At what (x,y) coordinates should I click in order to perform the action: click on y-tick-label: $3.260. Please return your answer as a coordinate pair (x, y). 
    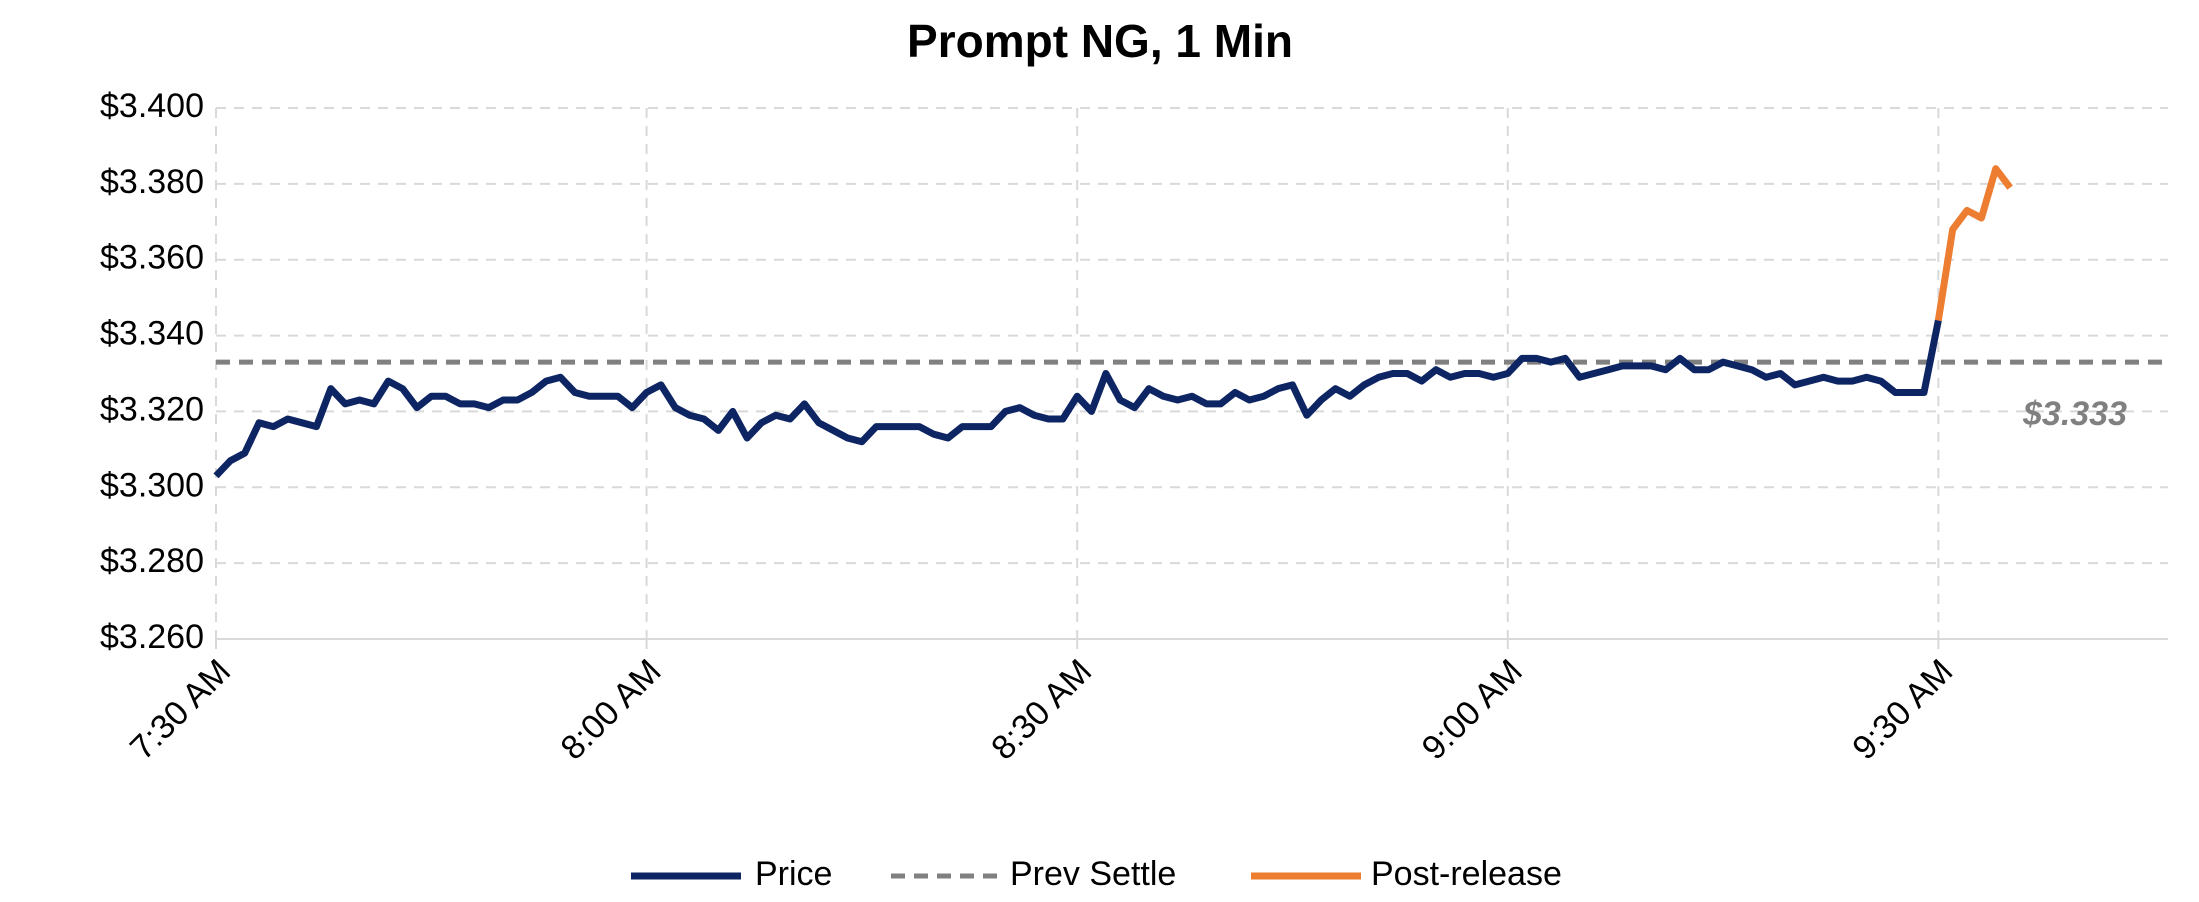
    Looking at the image, I should click on (152, 637).